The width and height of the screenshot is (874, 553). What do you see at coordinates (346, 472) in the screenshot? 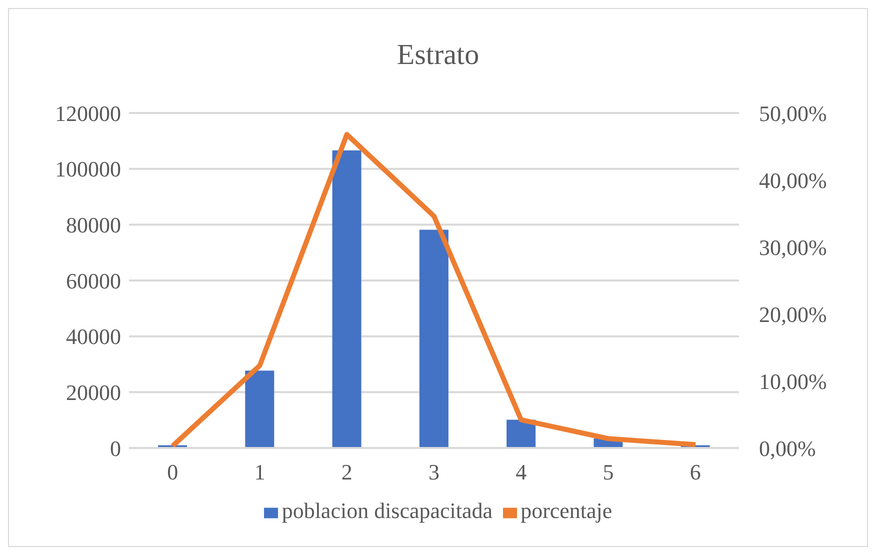
I see `x-tick-label: 2` at bounding box center [346, 472].